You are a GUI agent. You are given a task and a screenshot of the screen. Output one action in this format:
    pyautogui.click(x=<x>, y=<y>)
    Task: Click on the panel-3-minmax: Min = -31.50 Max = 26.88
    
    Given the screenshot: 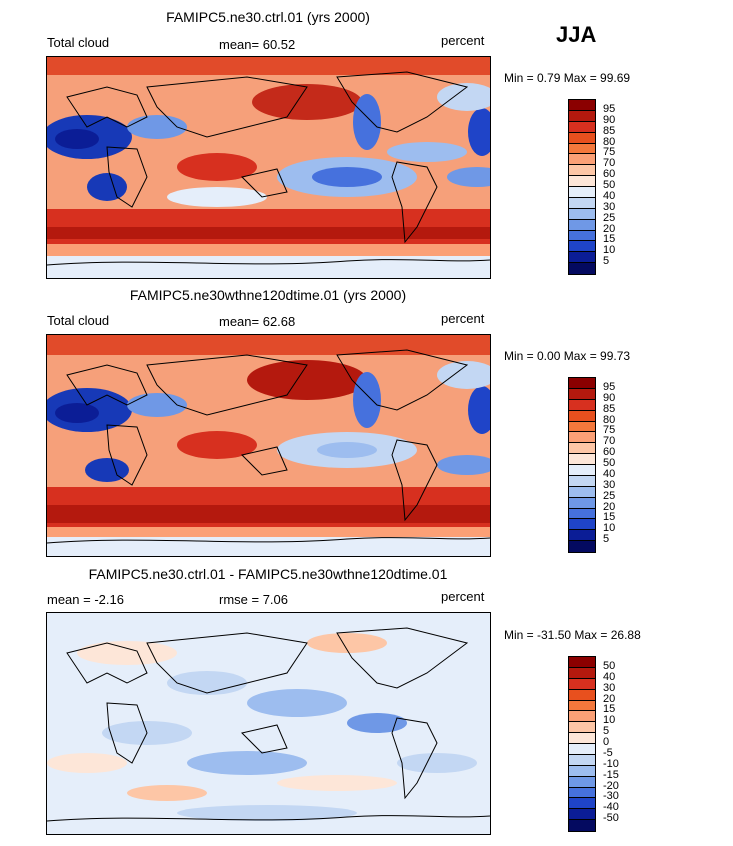 What is the action you would take?
    pyautogui.click(x=572, y=635)
    